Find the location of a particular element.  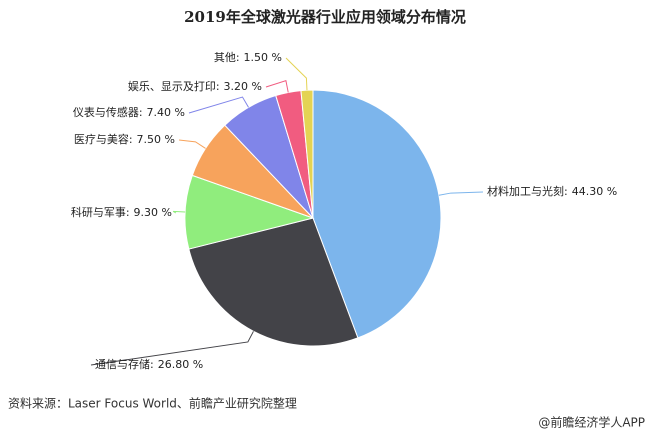

credit: @前瞻经济学人APP is located at coordinates (591, 422).